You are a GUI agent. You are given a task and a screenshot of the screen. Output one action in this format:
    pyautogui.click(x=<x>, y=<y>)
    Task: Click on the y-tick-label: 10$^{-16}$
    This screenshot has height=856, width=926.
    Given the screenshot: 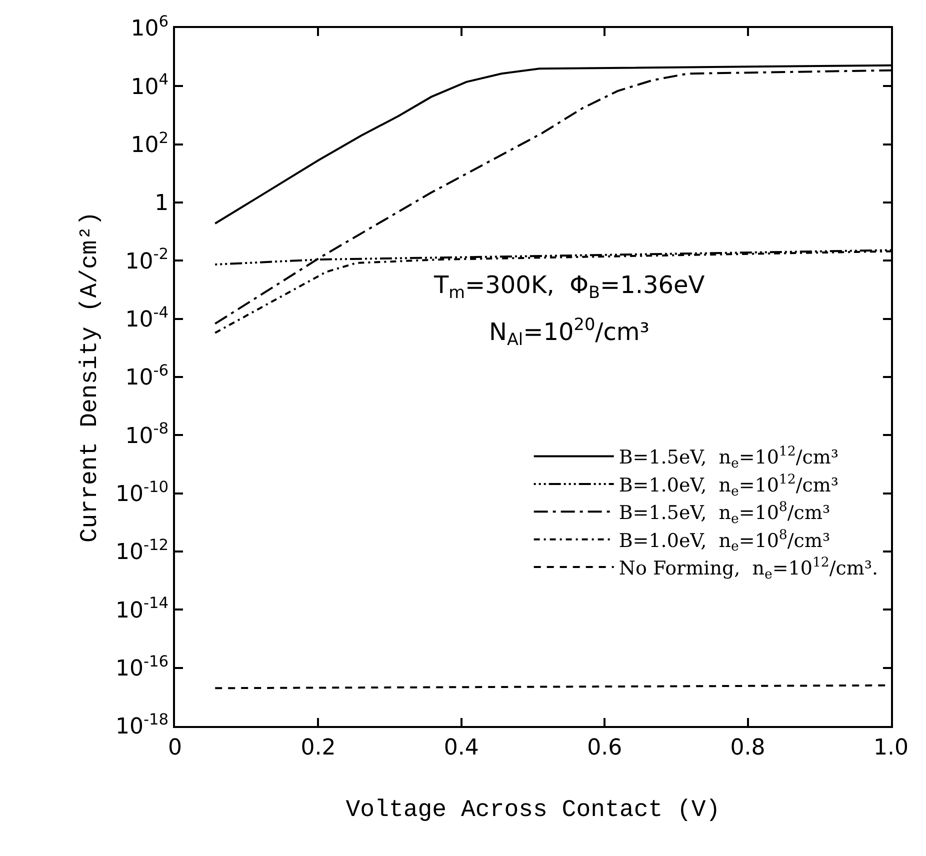 What is the action you would take?
    pyautogui.click(x=142, y=667)
    